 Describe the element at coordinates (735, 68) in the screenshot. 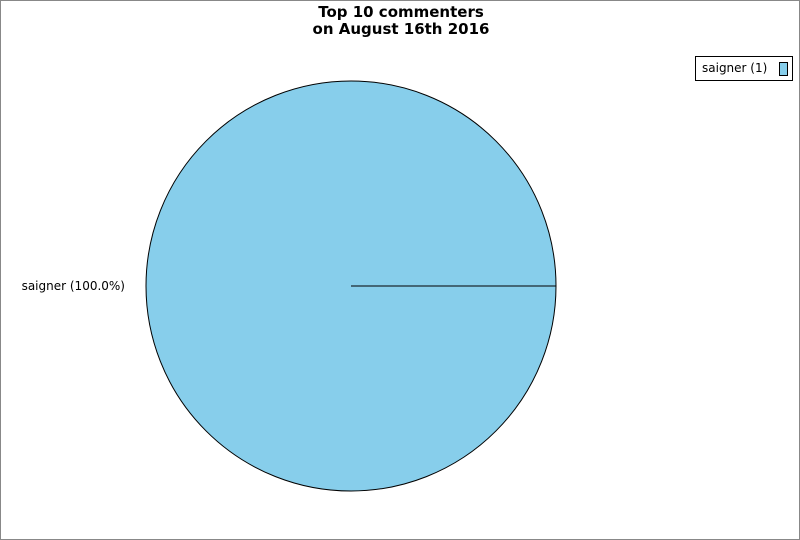

I see `legend-label: saigner (1)` at that location.